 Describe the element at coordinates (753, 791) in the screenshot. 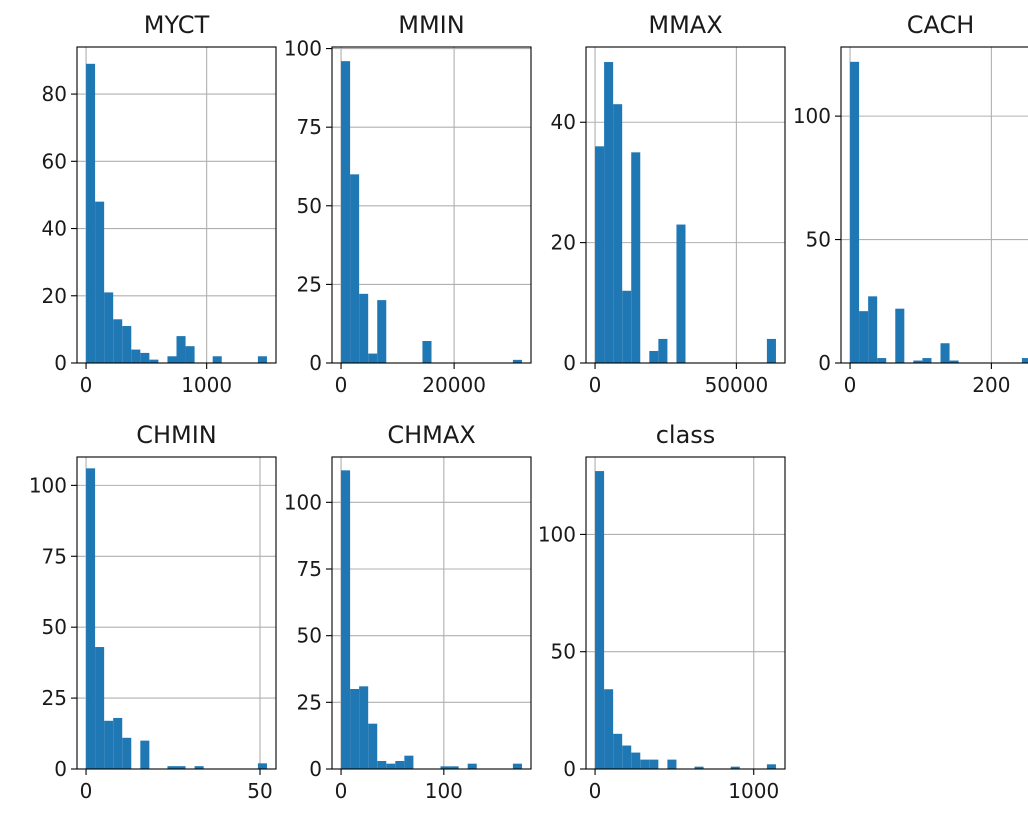

I see `x-tick-label: 1000` at that location.